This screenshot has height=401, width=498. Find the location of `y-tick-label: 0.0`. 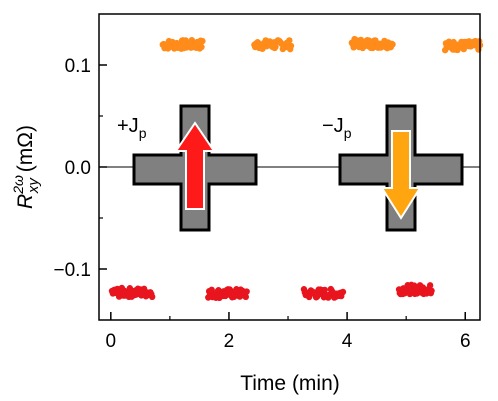

y-tick-label: 0.0 is located at coordinates (78, 168).